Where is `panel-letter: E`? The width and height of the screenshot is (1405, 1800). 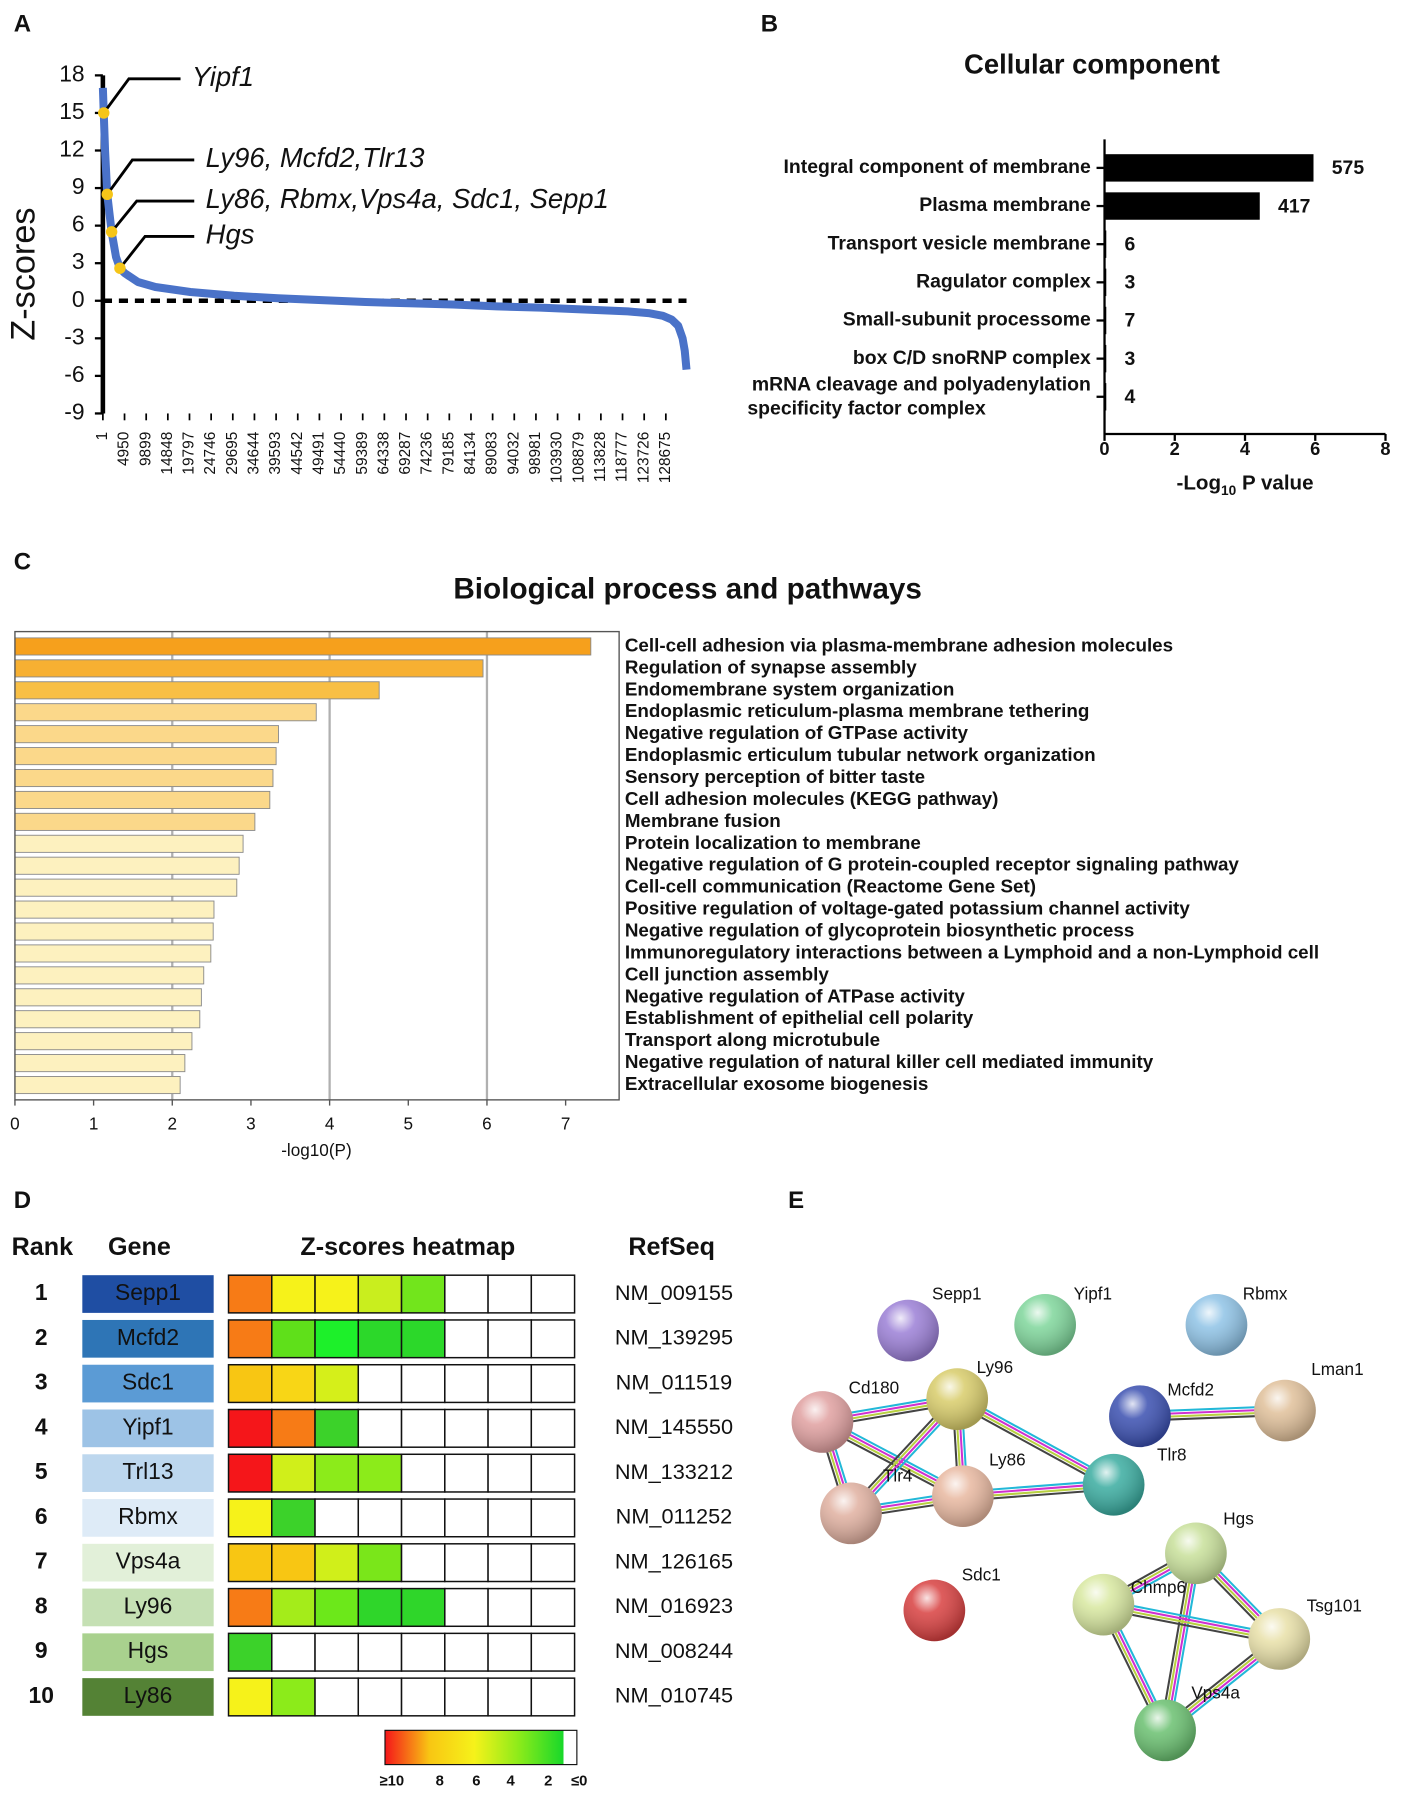
panel-letter: E is located at coordinates (796, 1200).